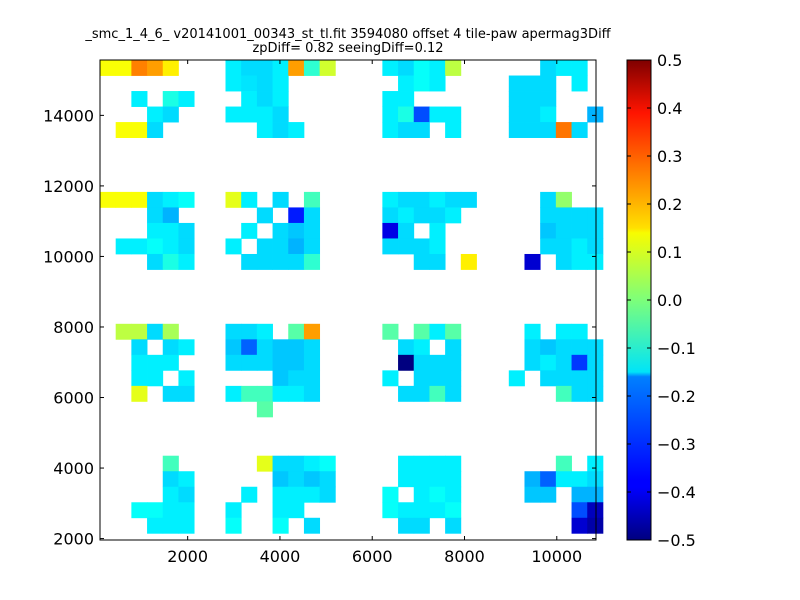 The width and height of the screenshot is (800, 600). Describe the element at coordinates (68, 115) in the screenshot. I see `y-tick-label: 14000` at that location.